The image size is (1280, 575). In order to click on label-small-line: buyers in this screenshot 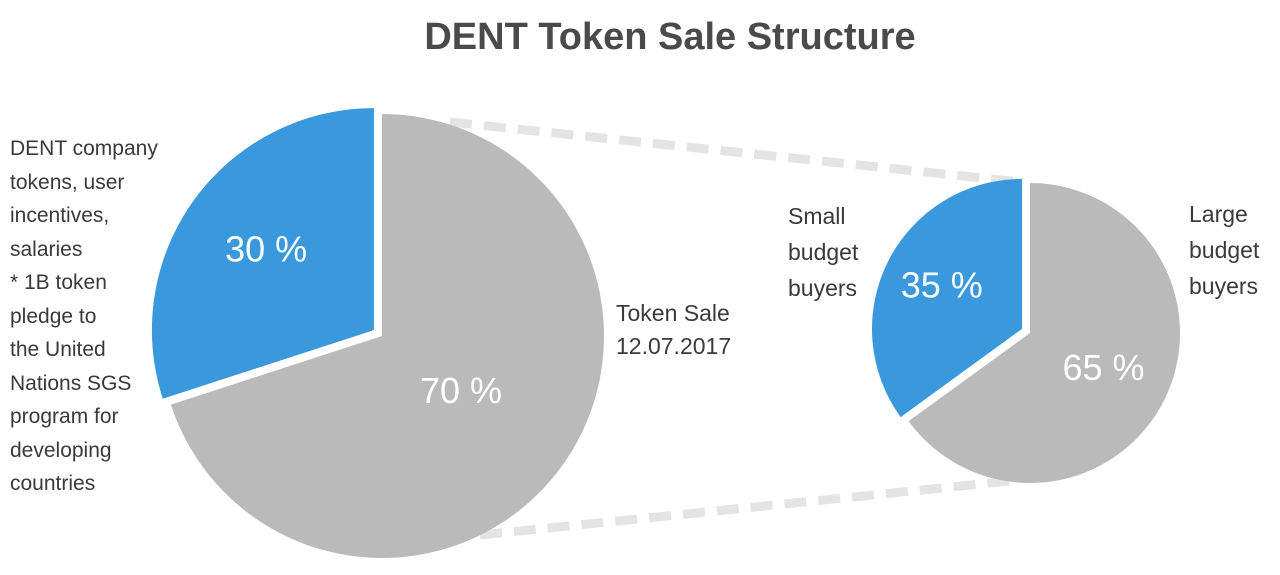, I will do `click(823, 288)`.